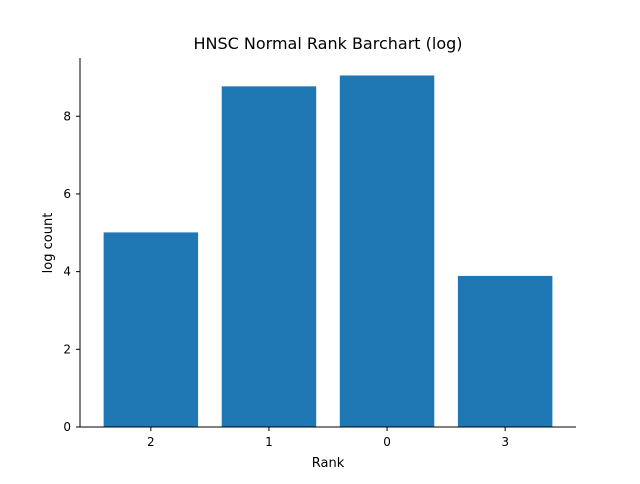 The width and height of the screenshot is (640, 484). Describe the element at coordinates (67, 349) in the screenshot. I see `y-tick-label: 2` at that location.